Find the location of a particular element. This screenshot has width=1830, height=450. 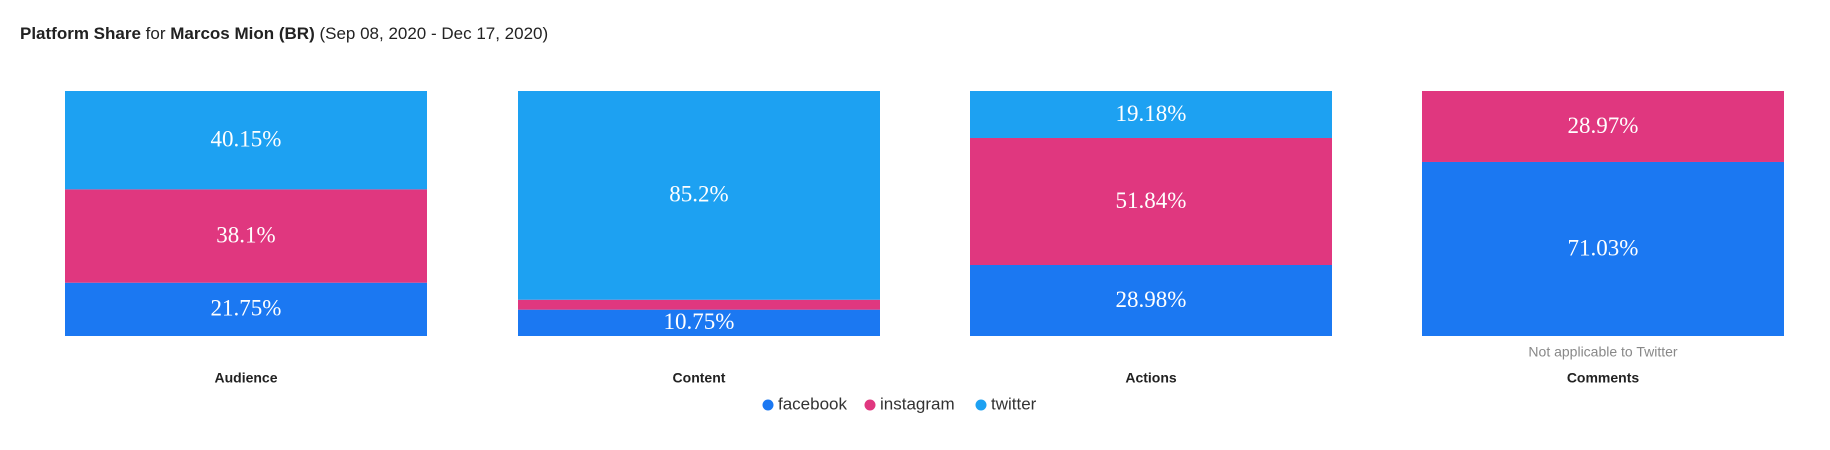

data-label: 10.75% is located at coordinates (699, 321).